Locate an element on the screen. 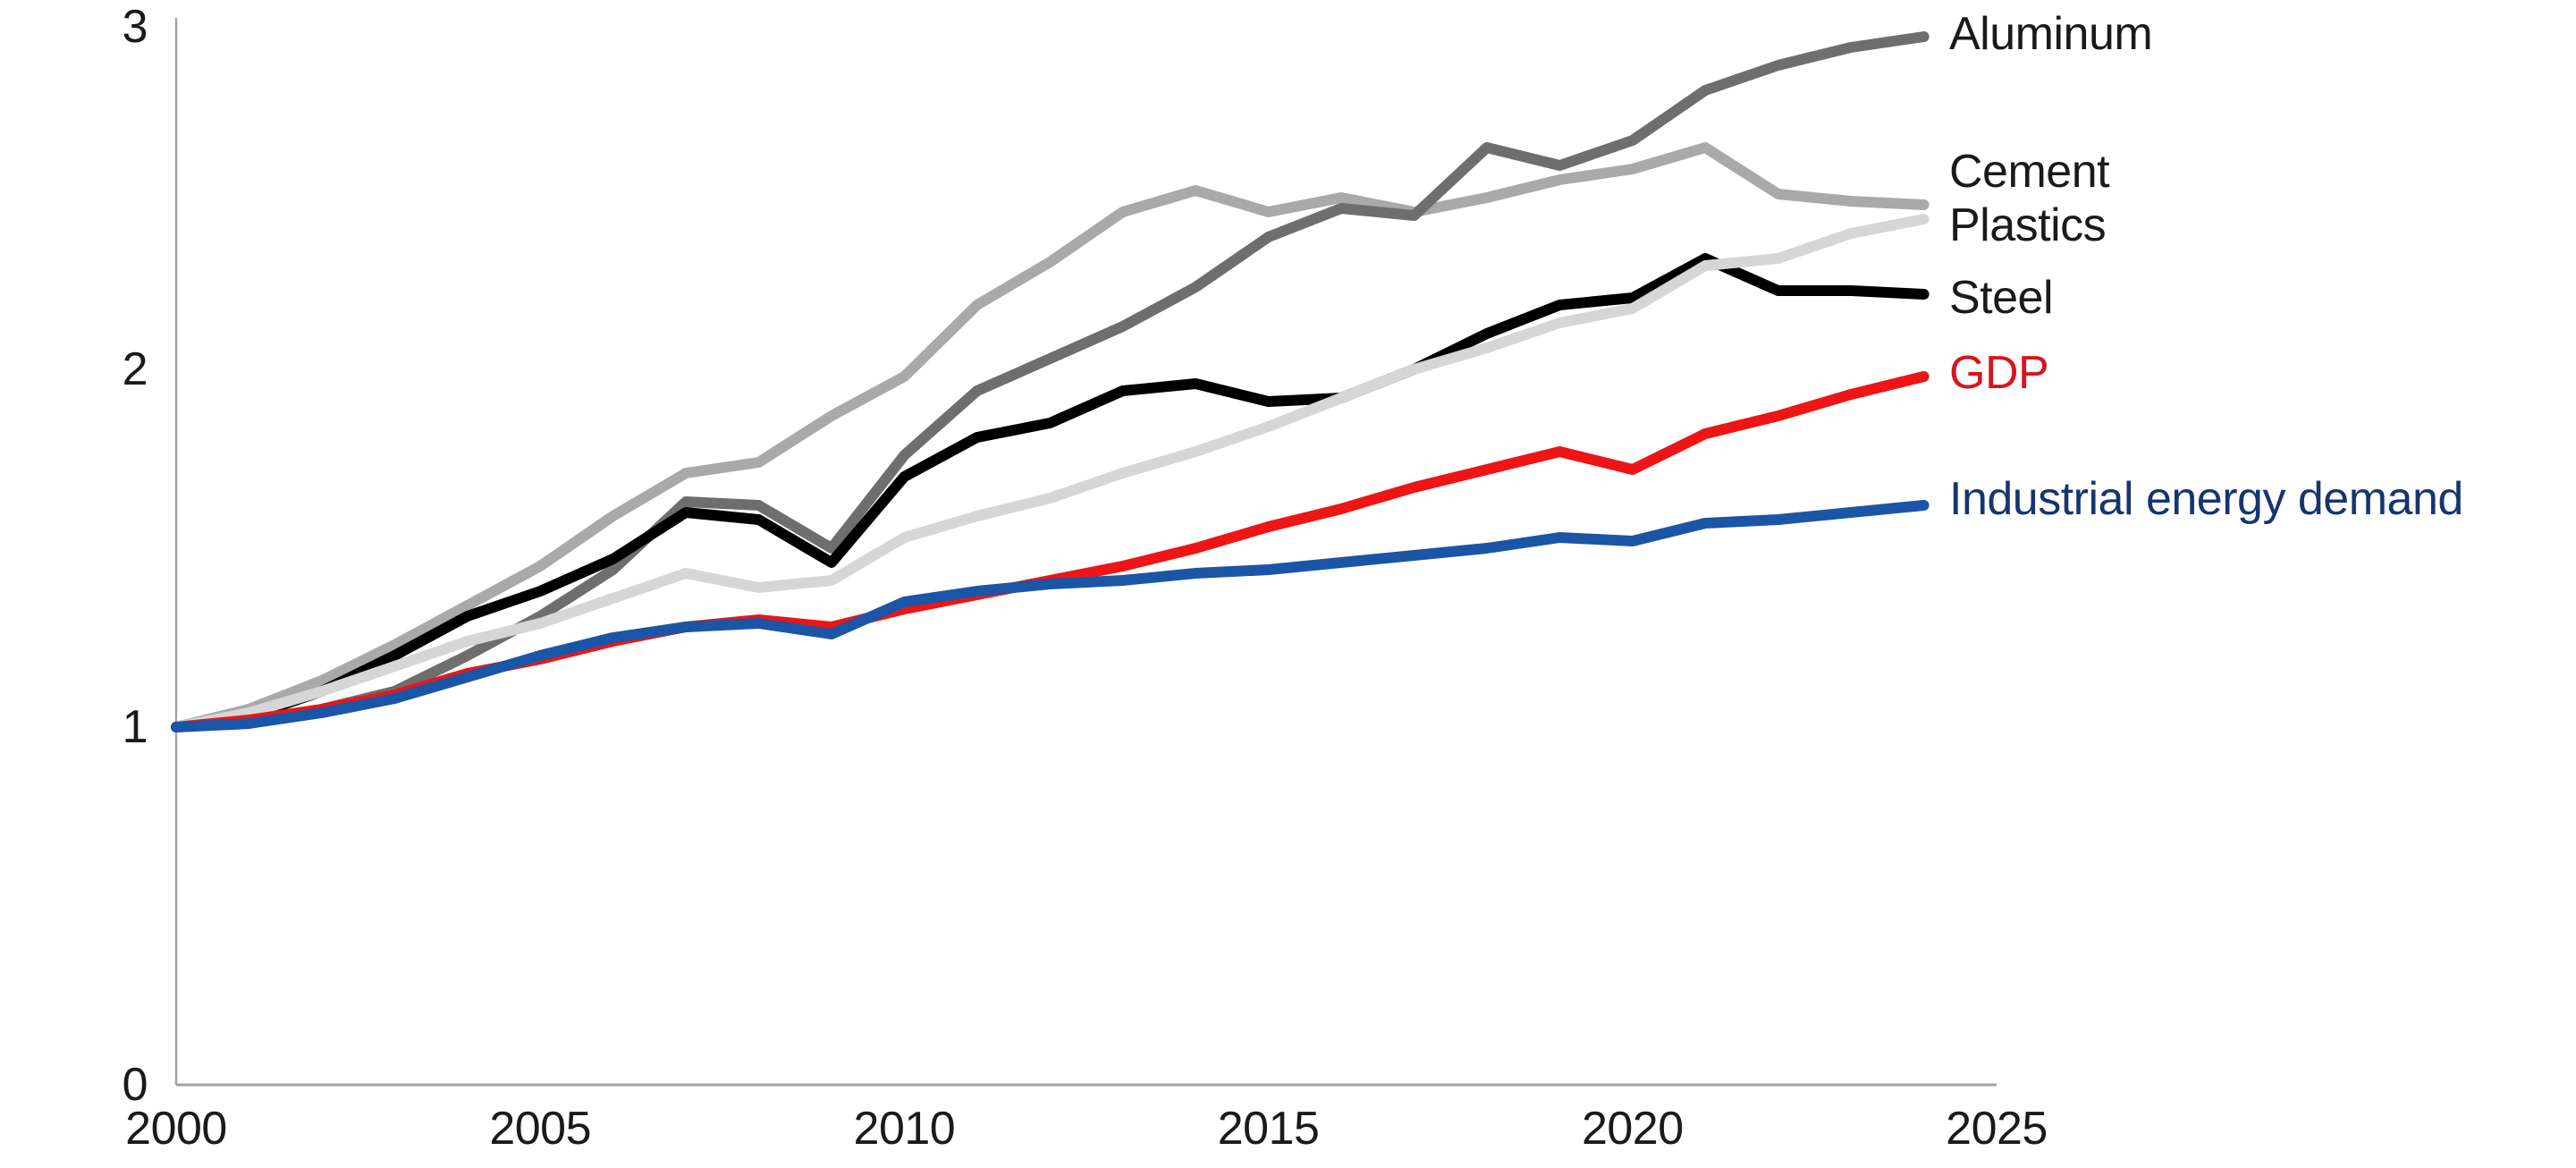 Image resolution: width=2576 pixels, height=1168 pixels. y-tick-label-2: 2 is located at coordinates (135, 369).